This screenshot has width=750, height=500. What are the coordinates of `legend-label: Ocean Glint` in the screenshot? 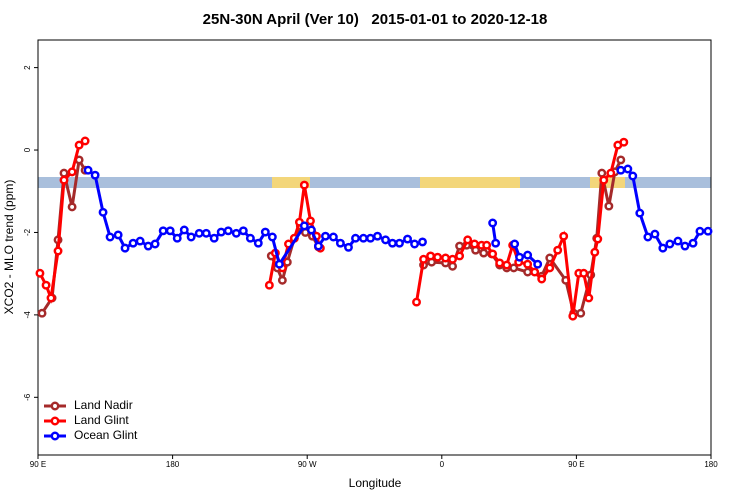 It's located at (106, 435).